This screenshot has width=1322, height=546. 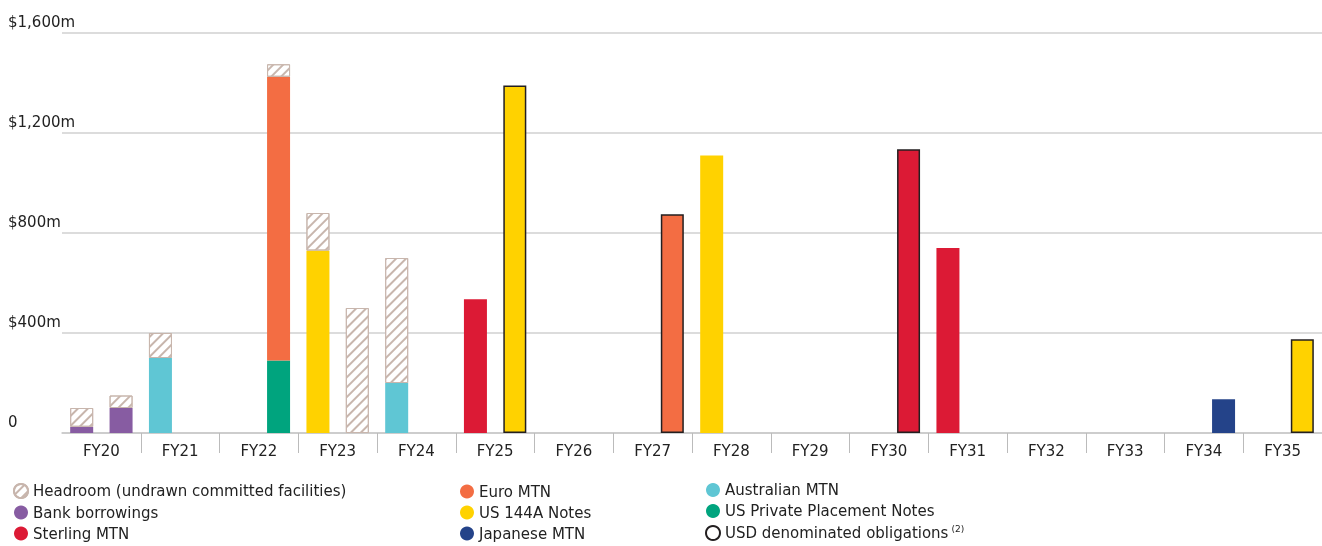 I want to click on x-tick-label: FY30, so click(x=889, y=450).